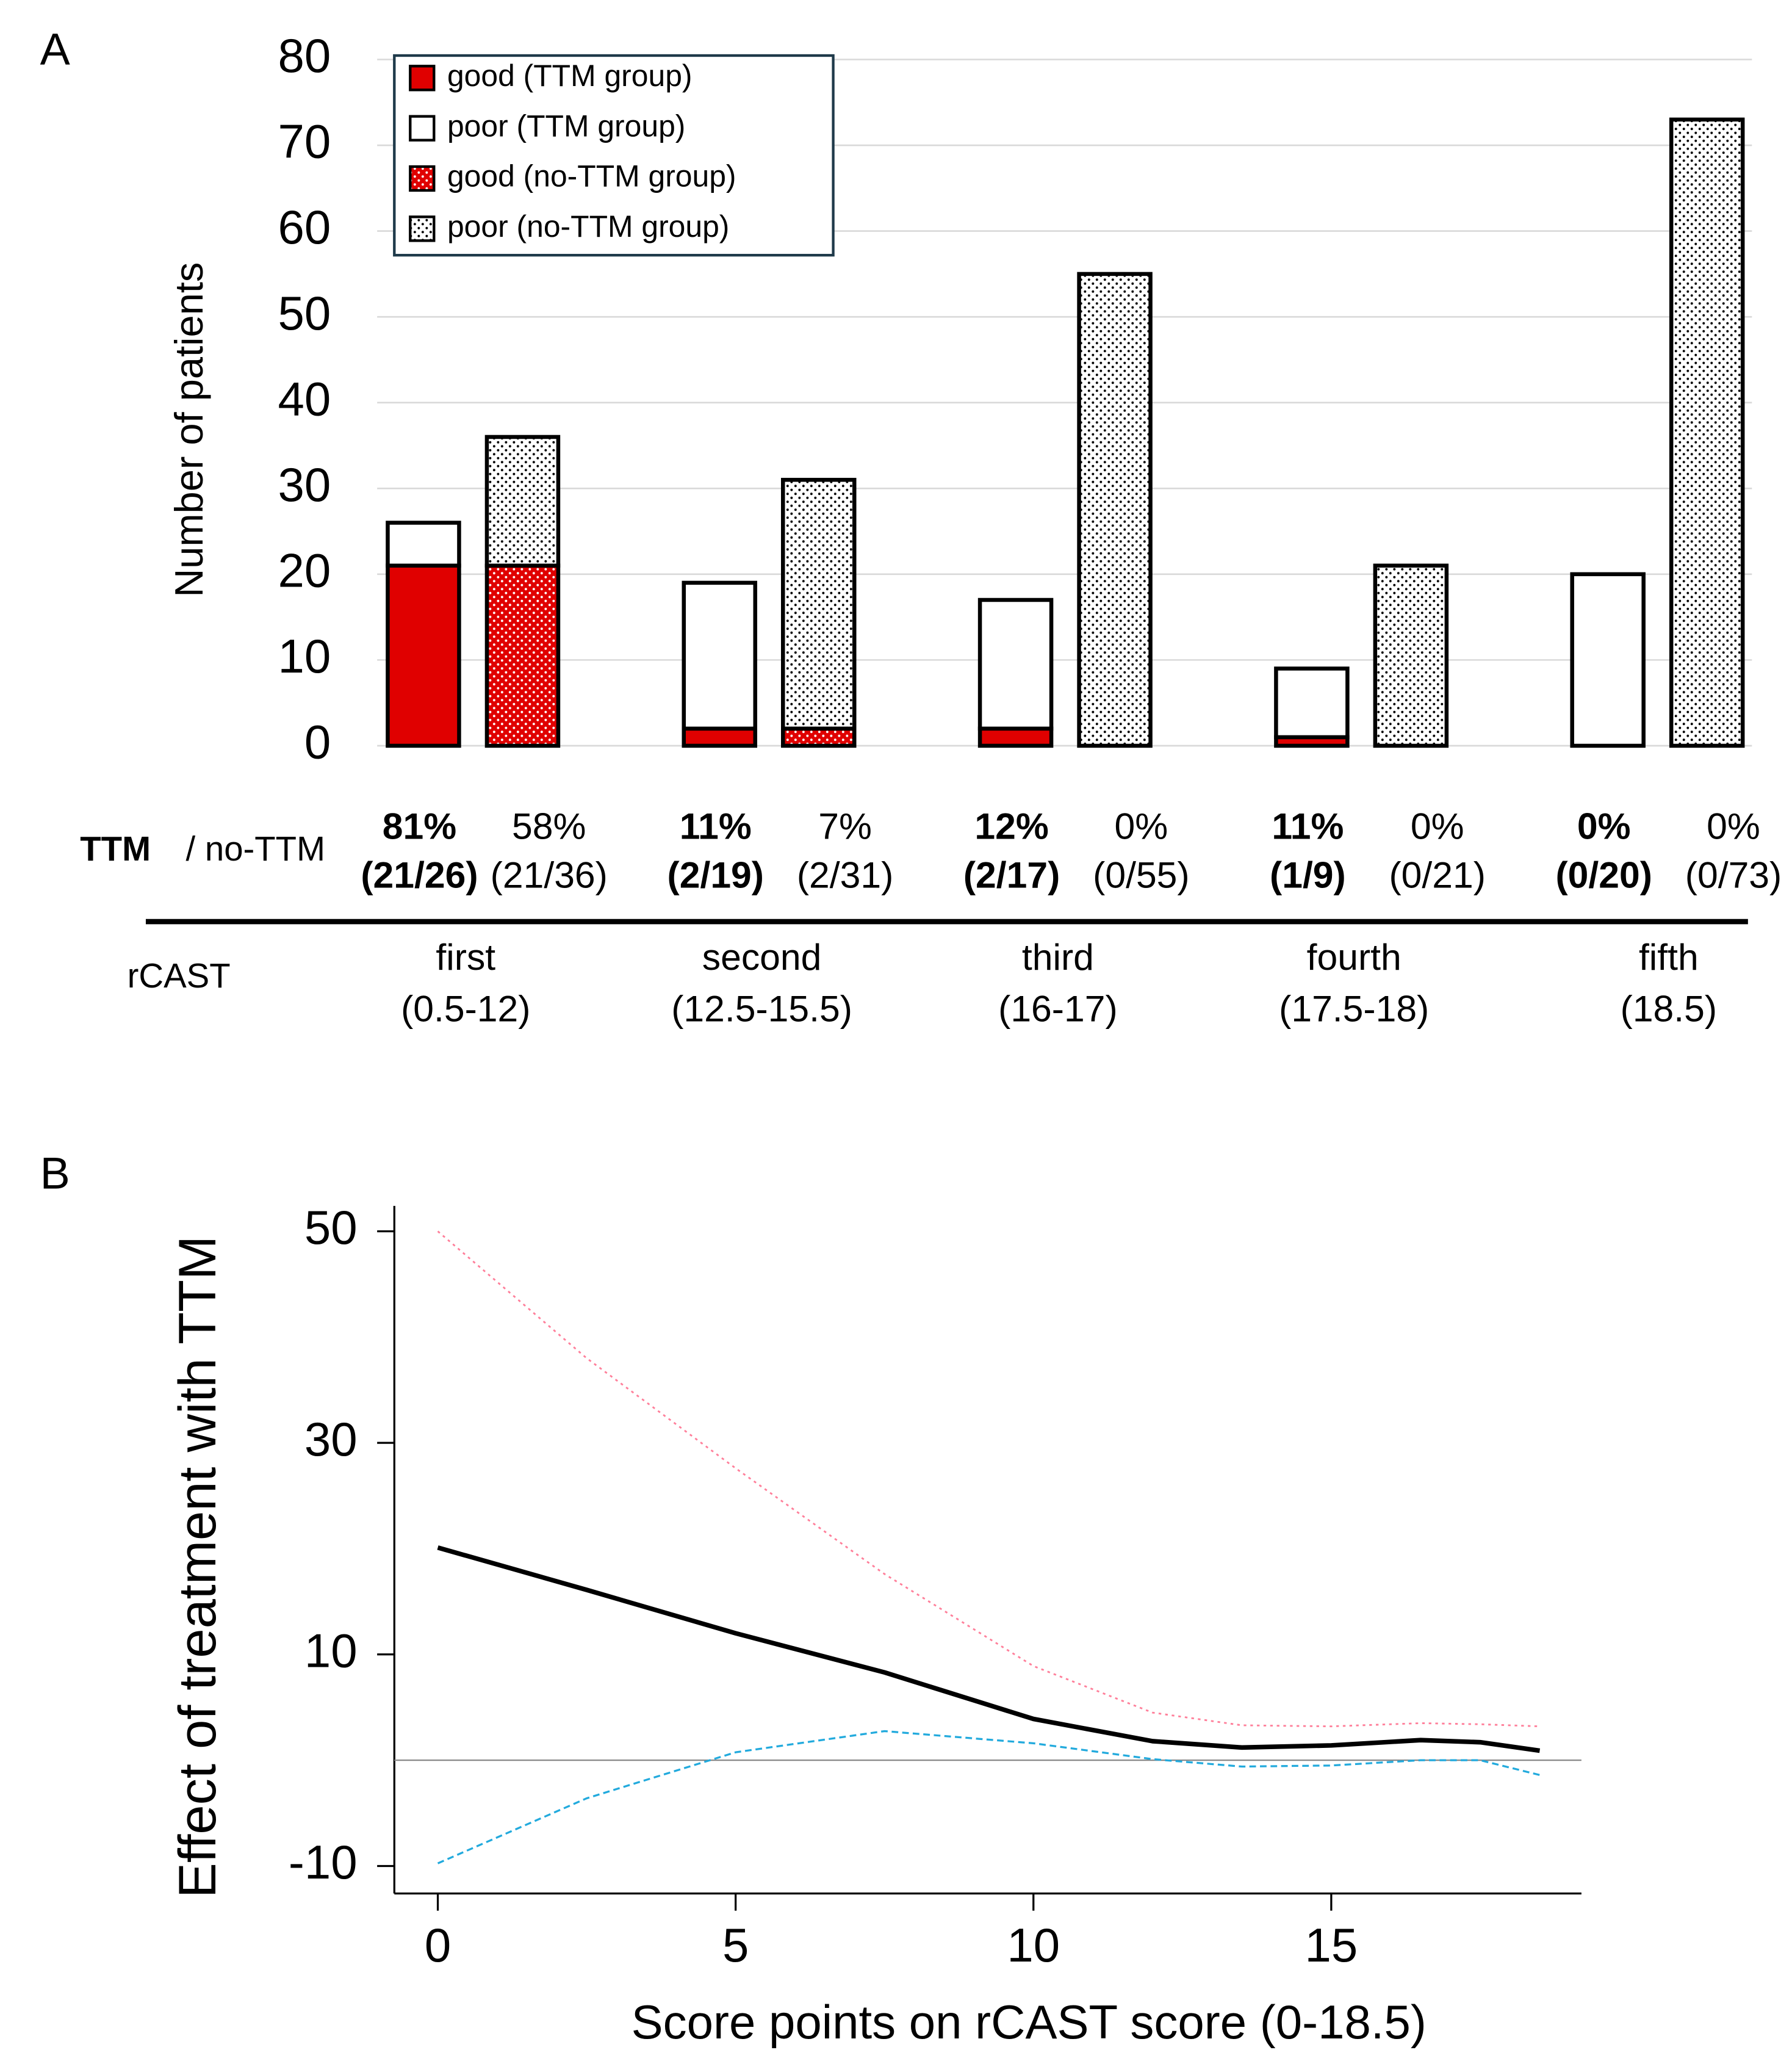 Image resolution: width=1792 pixels, height=2072 pixels. I want to click on y-tick-label: 0, so click(318, 742).